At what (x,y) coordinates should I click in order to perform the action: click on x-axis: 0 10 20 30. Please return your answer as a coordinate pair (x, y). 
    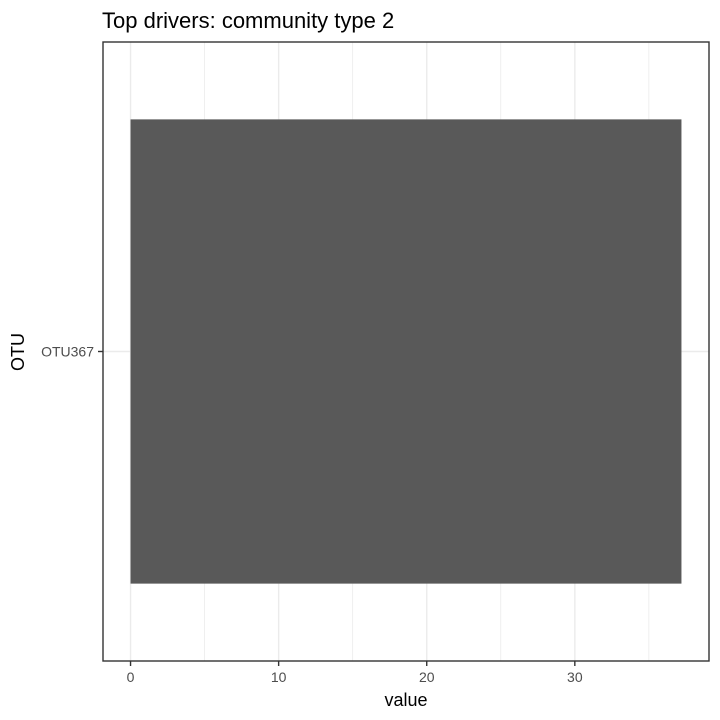
    Looking at the image, I should click on (355, 673).